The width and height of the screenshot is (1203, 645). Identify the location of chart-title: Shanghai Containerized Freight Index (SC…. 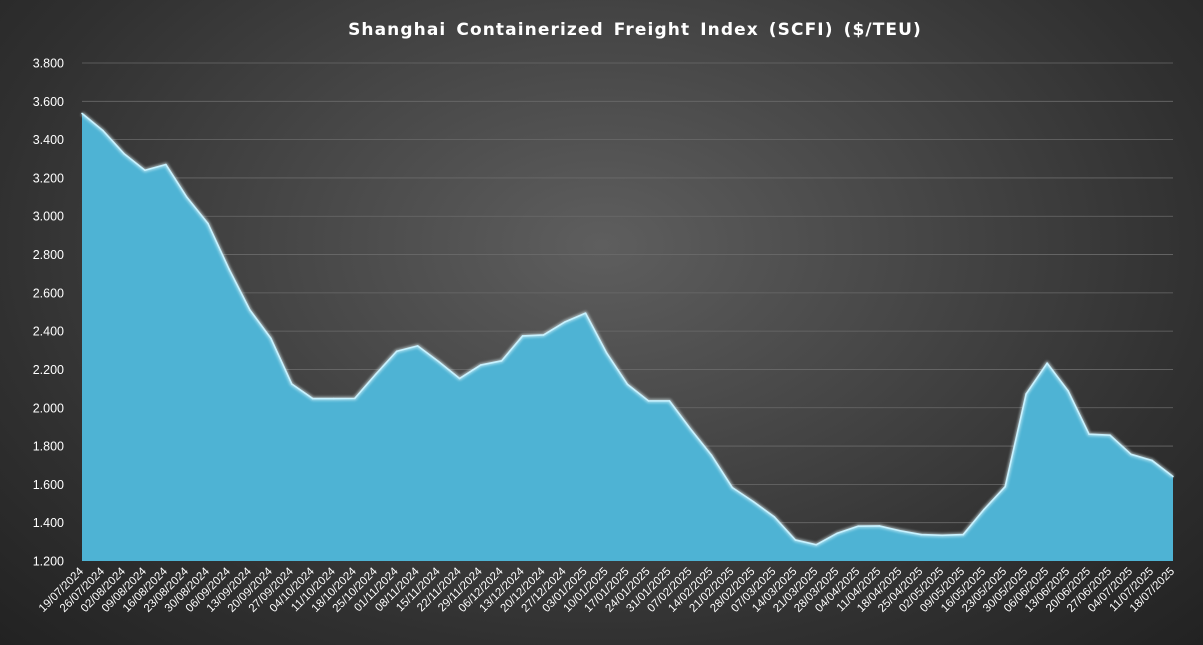
(635, 30).